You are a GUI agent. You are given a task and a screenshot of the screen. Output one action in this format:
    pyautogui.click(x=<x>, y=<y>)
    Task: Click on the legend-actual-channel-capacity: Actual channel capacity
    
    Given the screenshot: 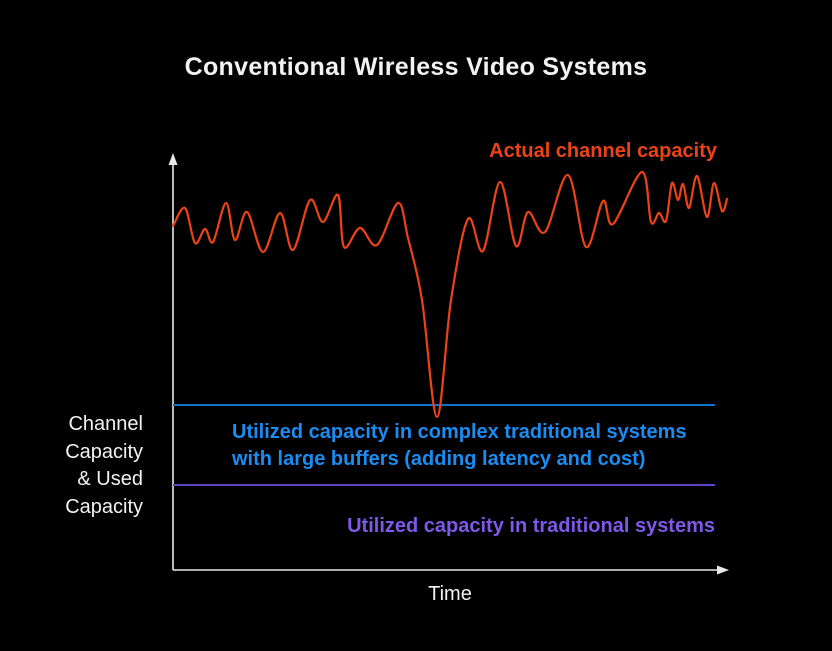 What is the action you would take?
    pyautogui.click(x=603, y=151)
    